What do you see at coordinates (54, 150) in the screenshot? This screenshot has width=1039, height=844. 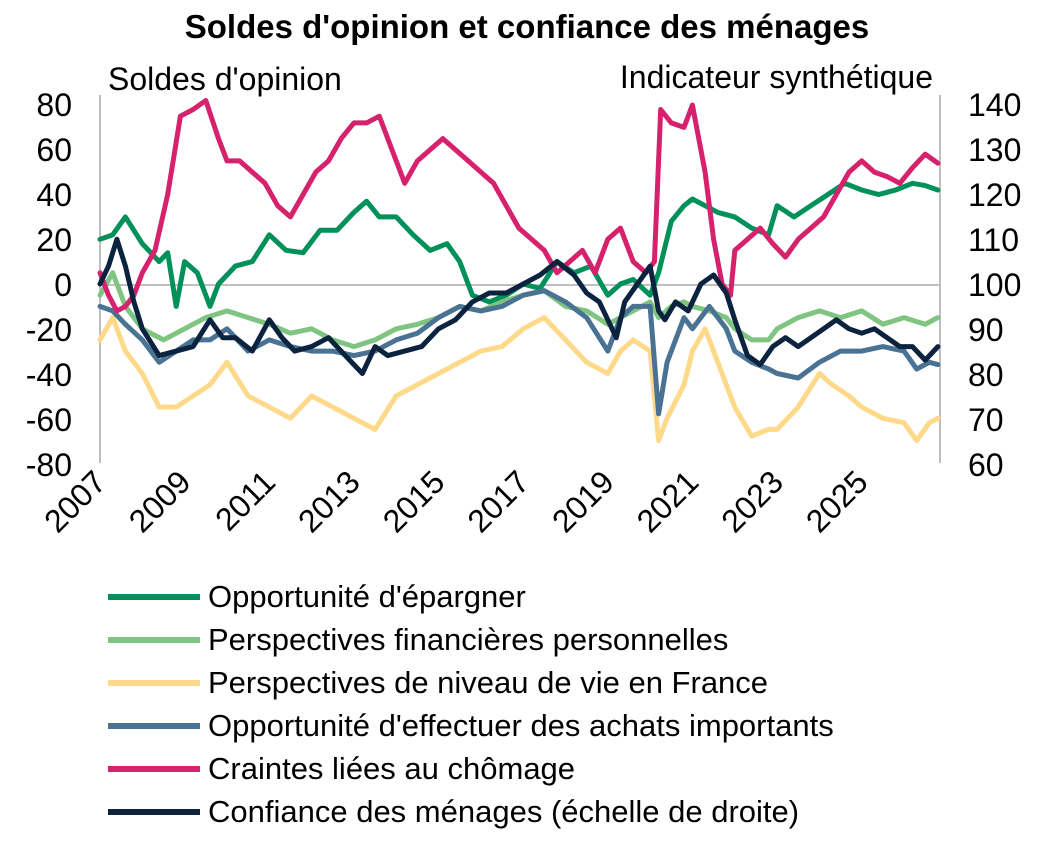 I see `y-left-tick: 60` at bounding box center [54, 150].